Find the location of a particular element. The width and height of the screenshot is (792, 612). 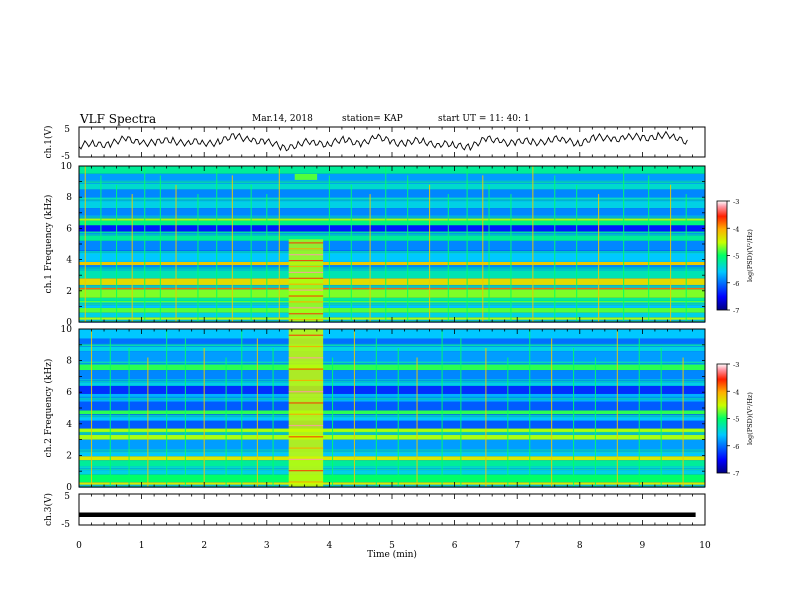

station-label: station= KAP is located at coordinates (372, 119).